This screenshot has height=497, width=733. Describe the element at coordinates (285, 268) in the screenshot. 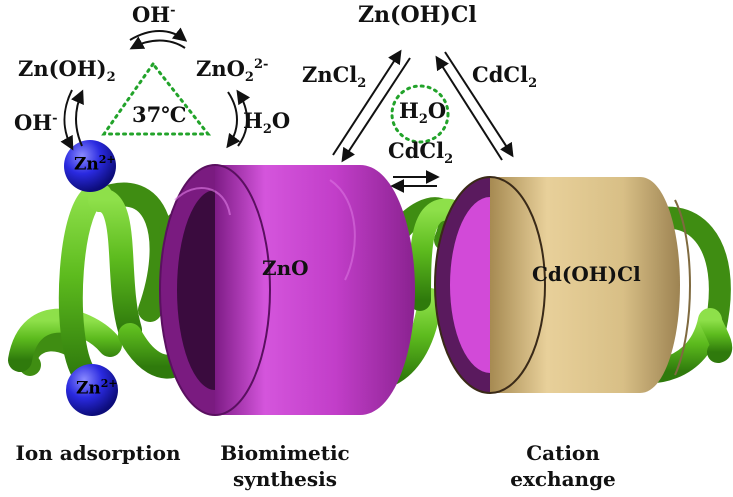

I see `zno-tube-label: ZnO` at that location.